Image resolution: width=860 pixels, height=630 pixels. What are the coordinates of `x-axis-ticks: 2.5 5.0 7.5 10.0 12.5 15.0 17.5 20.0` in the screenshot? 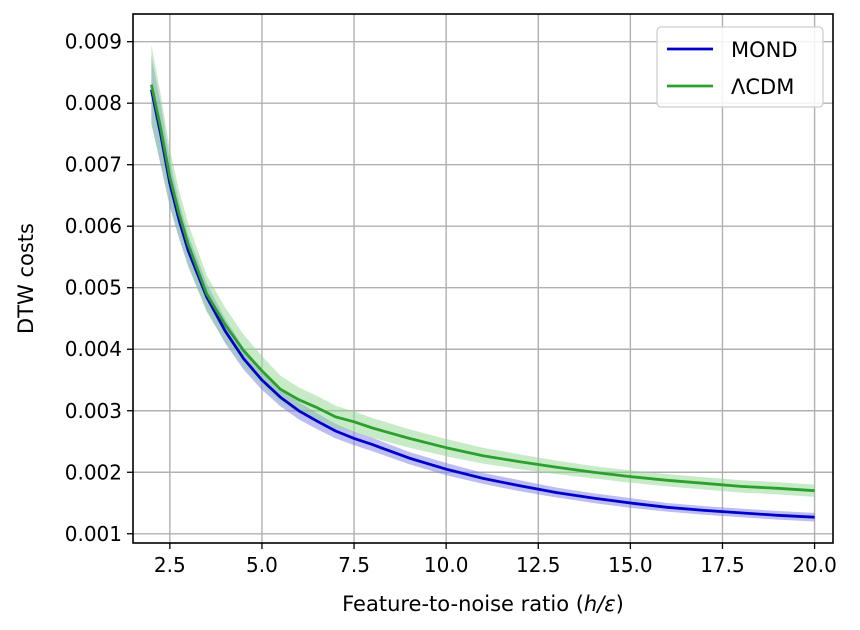 It's located at (495, 560).